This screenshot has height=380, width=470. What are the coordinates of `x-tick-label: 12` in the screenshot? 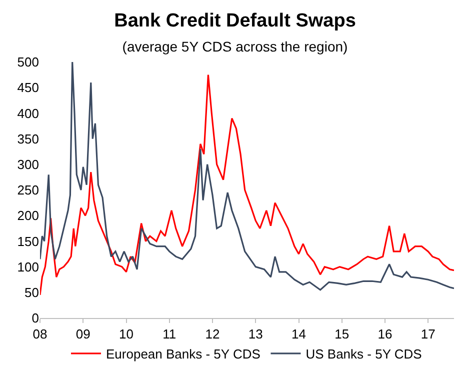 It's located at (212, 334).